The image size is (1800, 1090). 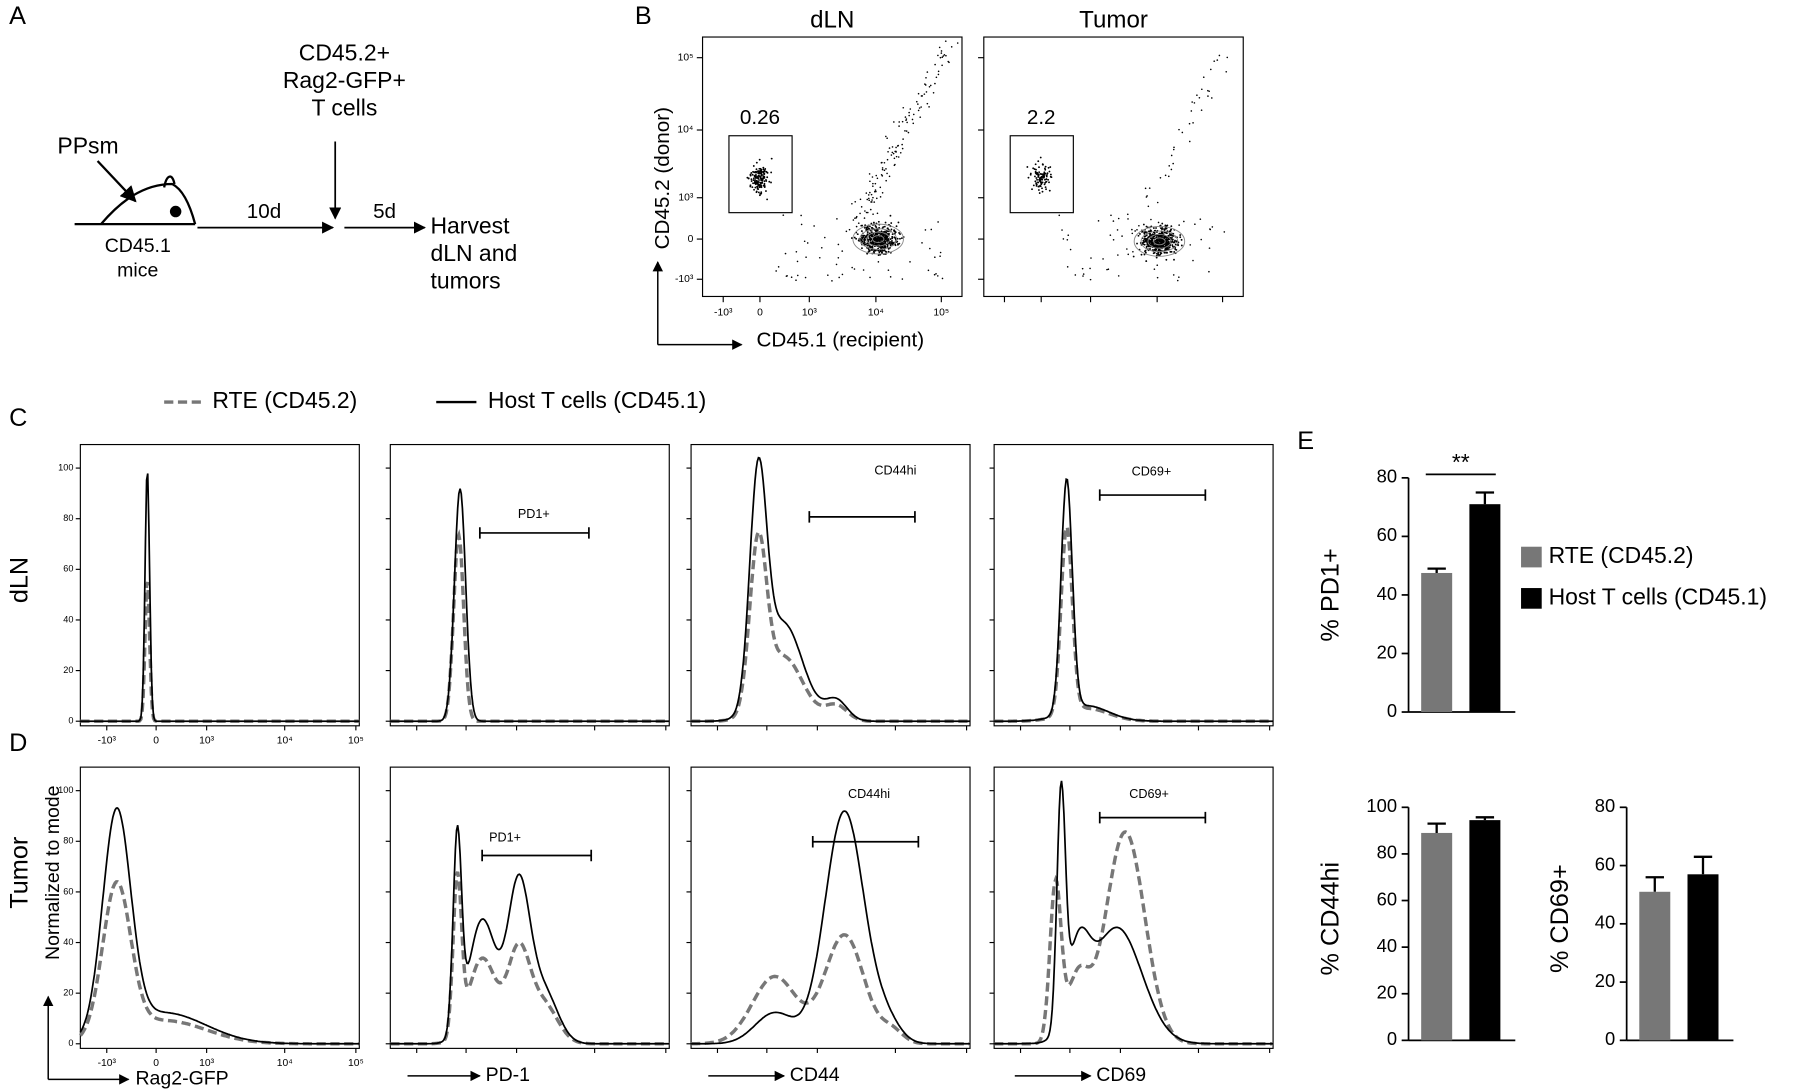 I want to click on x-tick-label: 10⁴, so click(x=876, y=312).